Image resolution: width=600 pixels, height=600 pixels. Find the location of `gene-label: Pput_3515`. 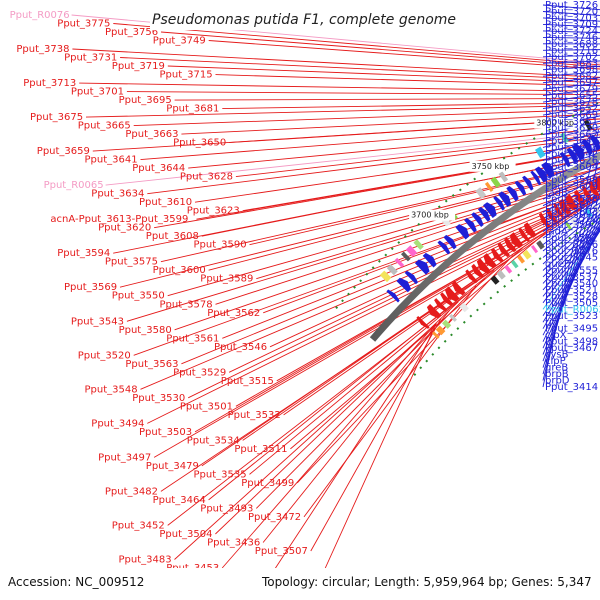

gene-label: Pput_3515 is located at coordinates (247, 381).